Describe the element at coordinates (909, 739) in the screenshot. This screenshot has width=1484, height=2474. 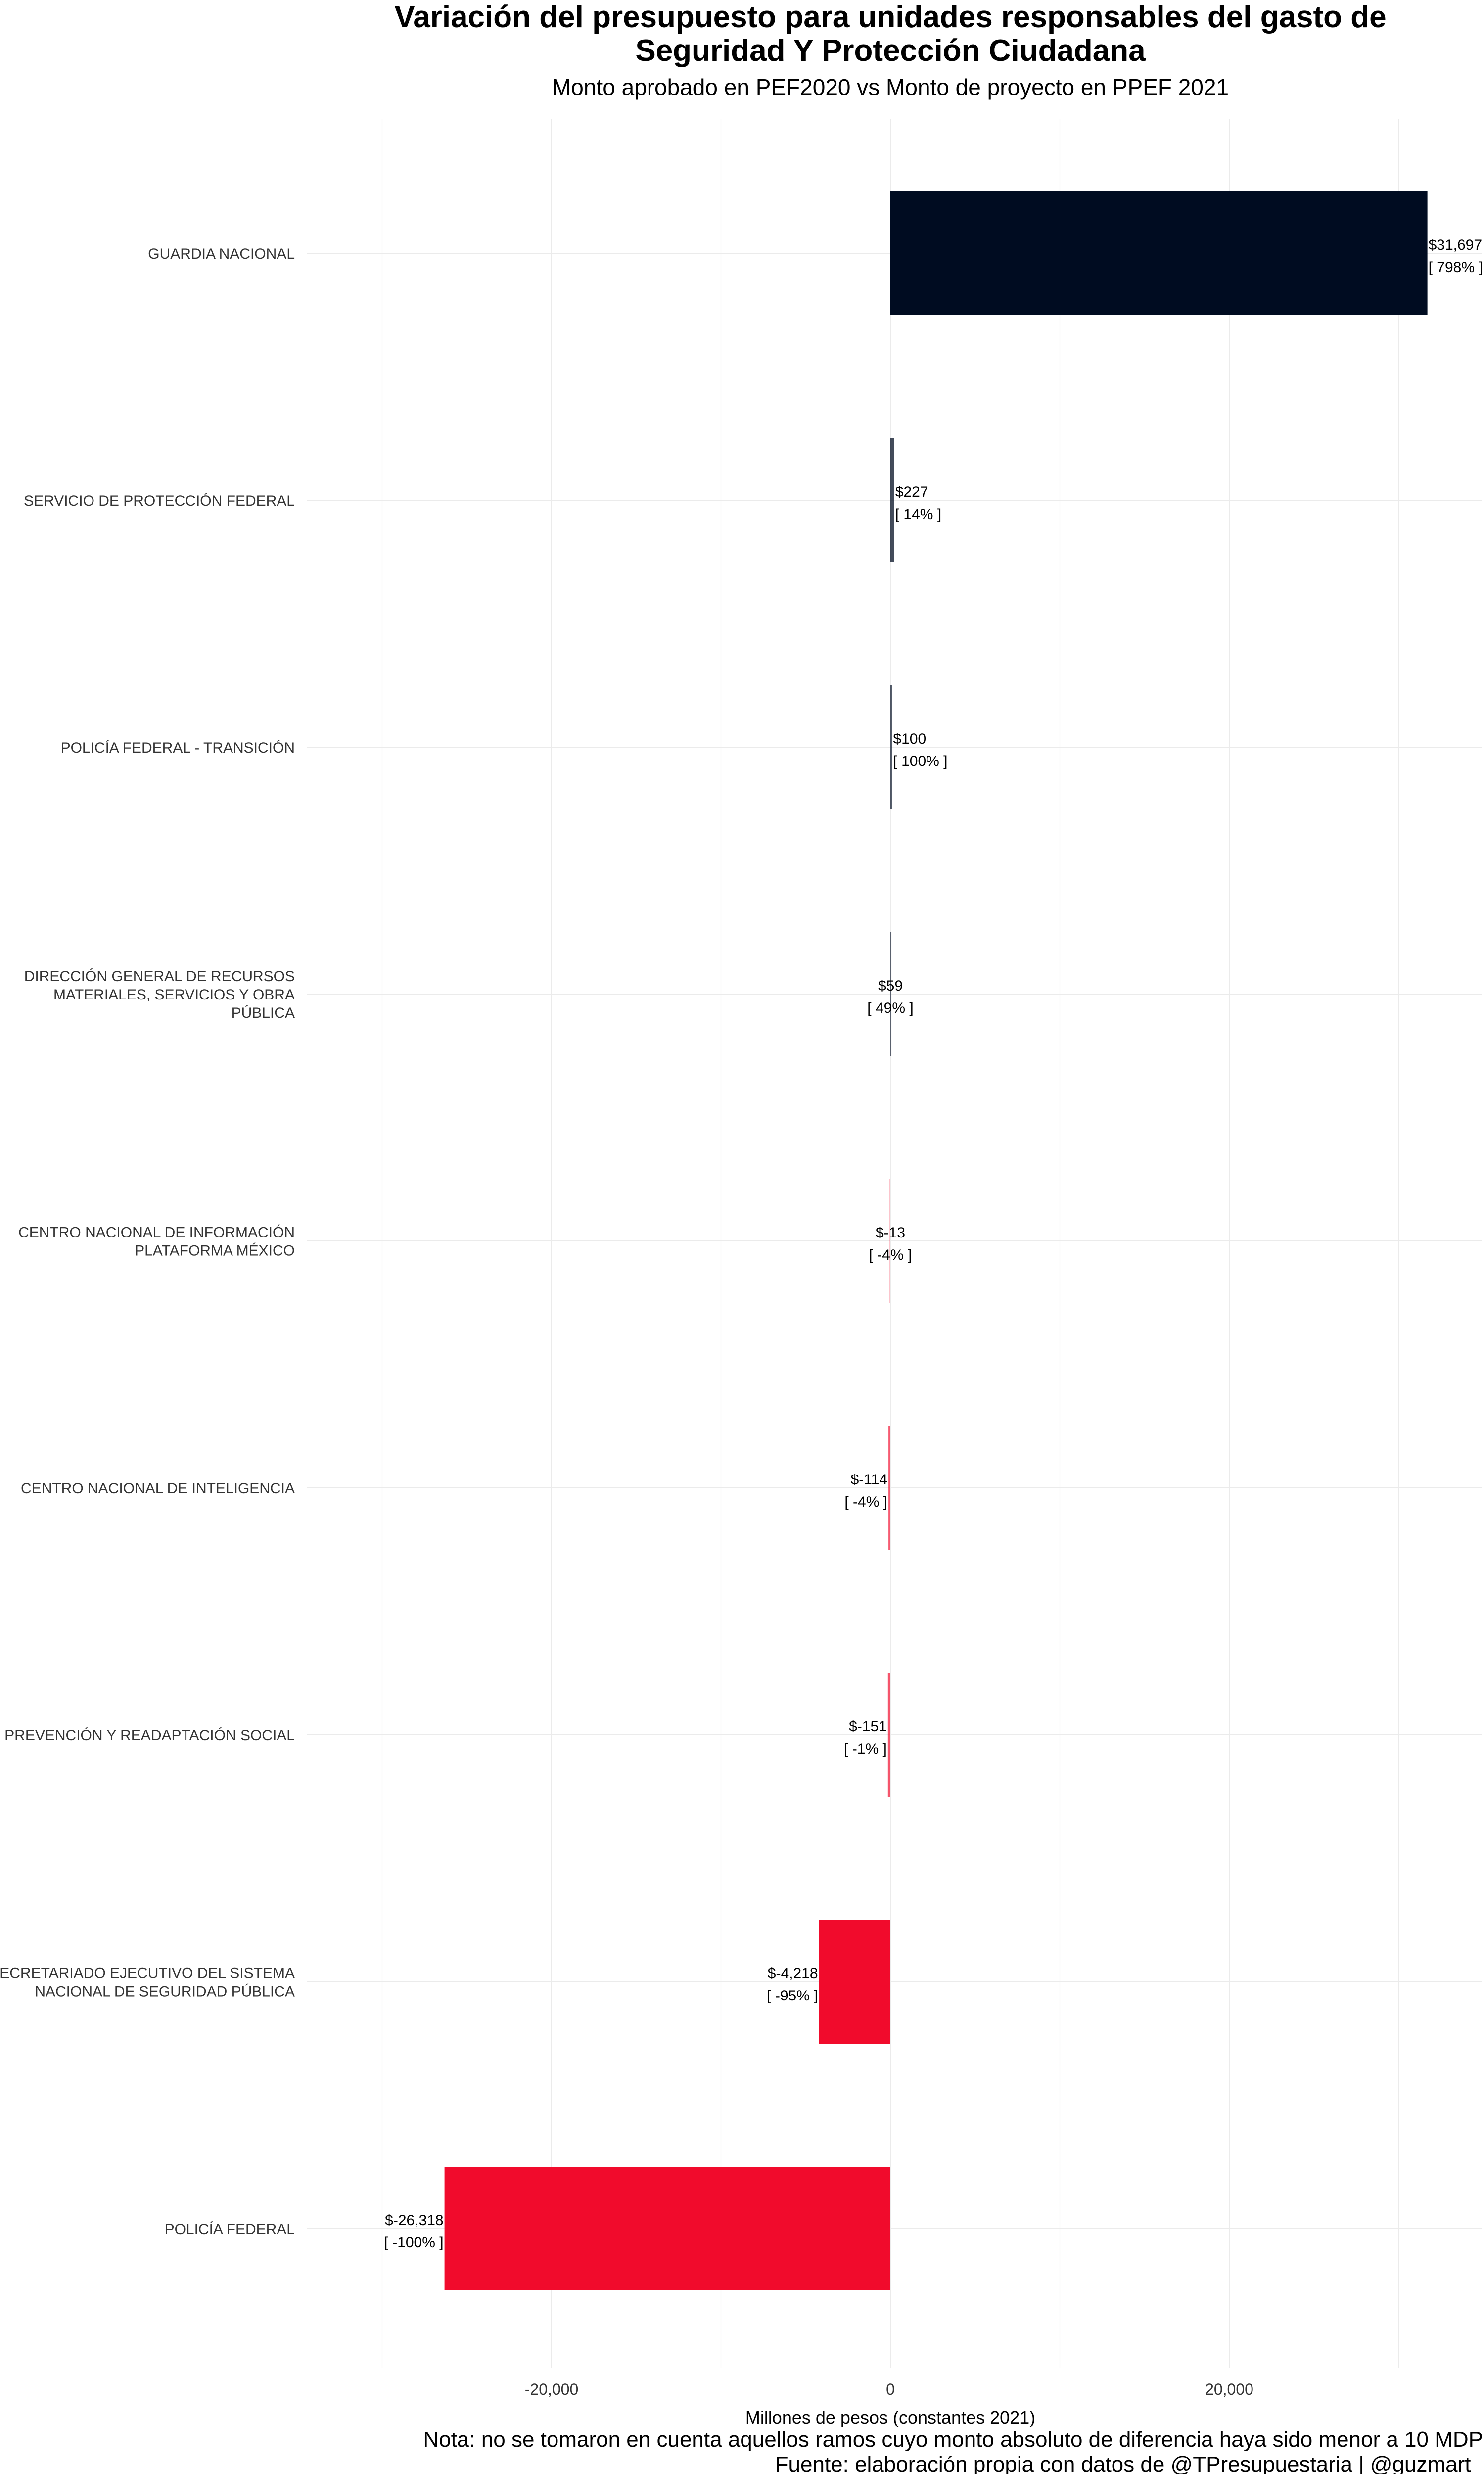
I see `bar-value-label: $100` at that location.